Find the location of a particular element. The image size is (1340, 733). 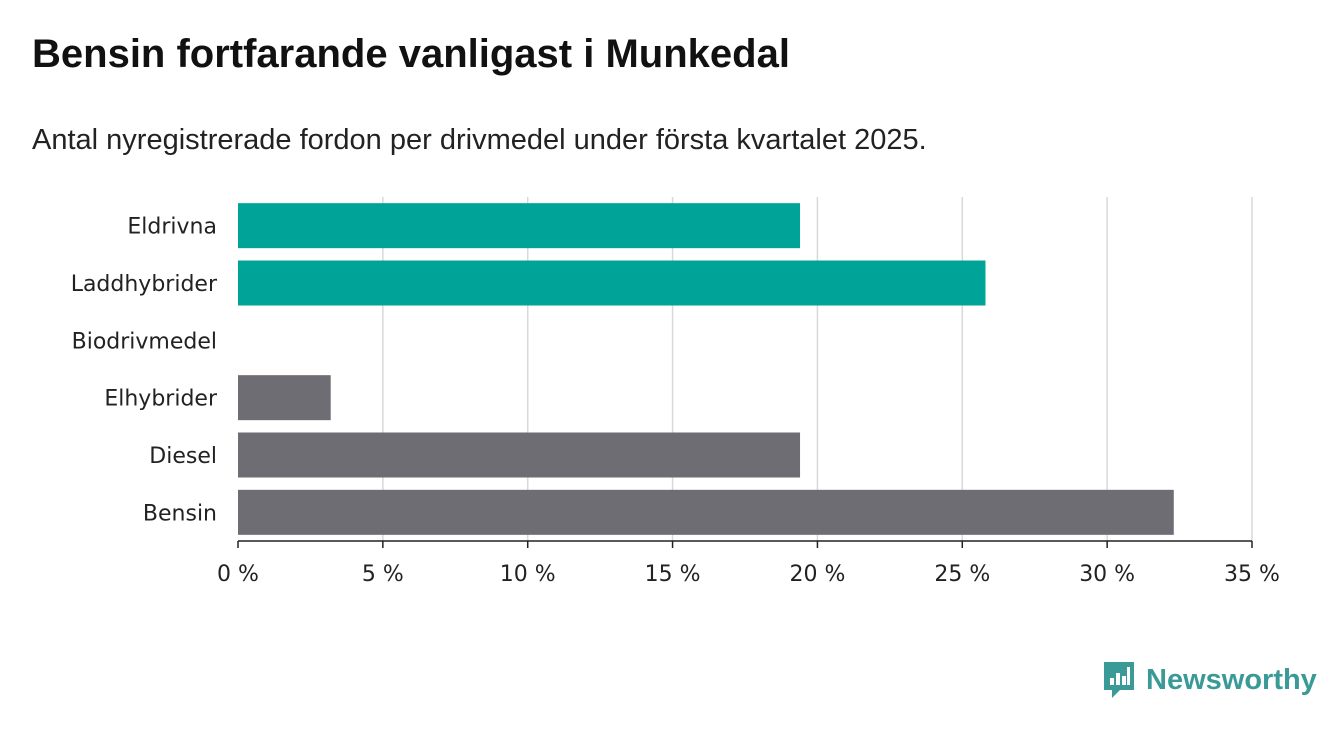

x-tick-label: 35 % is located at coordinates (1252, 574).